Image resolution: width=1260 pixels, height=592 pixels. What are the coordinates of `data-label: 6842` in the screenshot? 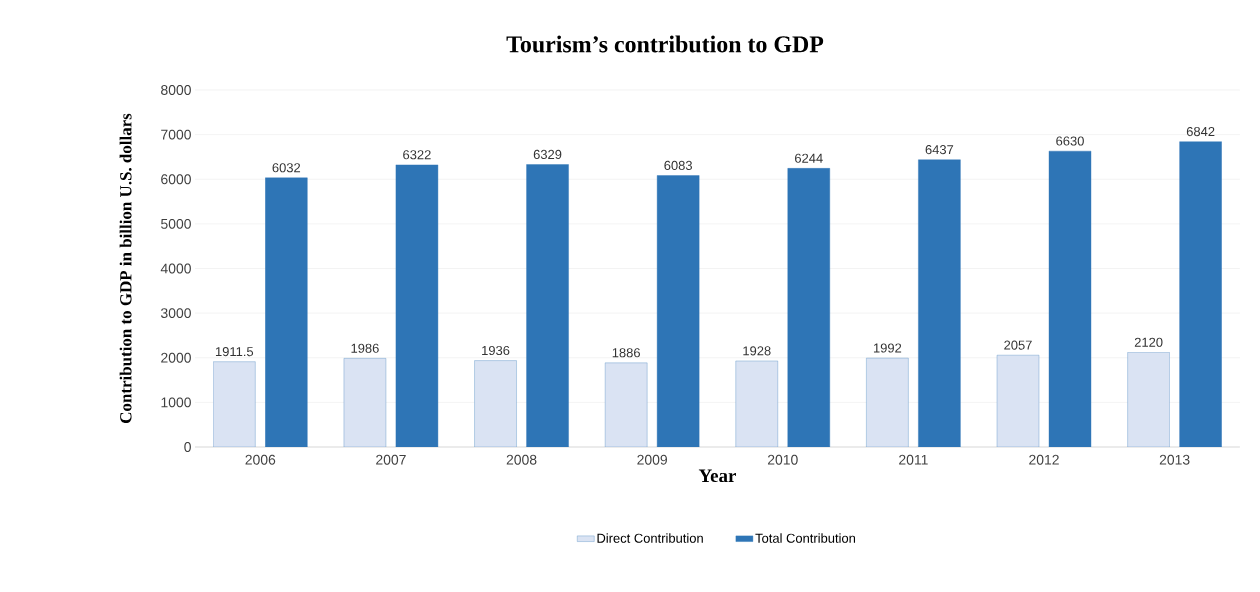 It's located at (1200, 131).